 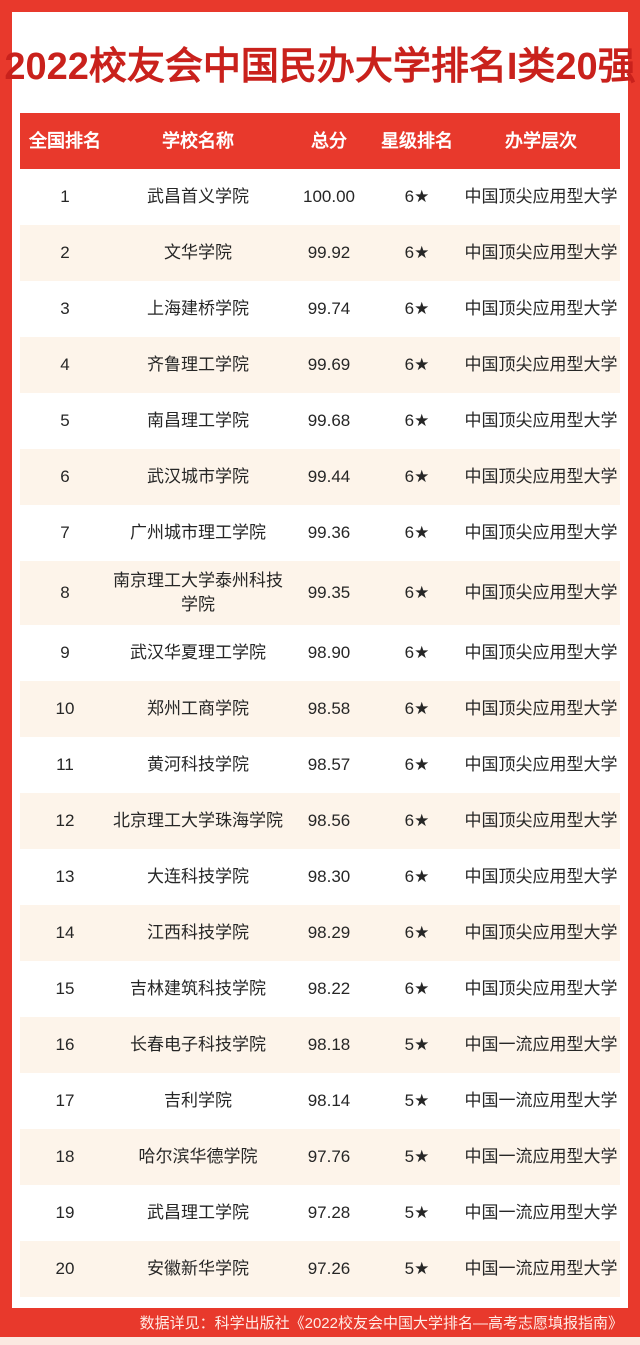 I want to click on header-score: 总分, so click(x=329, y=141).